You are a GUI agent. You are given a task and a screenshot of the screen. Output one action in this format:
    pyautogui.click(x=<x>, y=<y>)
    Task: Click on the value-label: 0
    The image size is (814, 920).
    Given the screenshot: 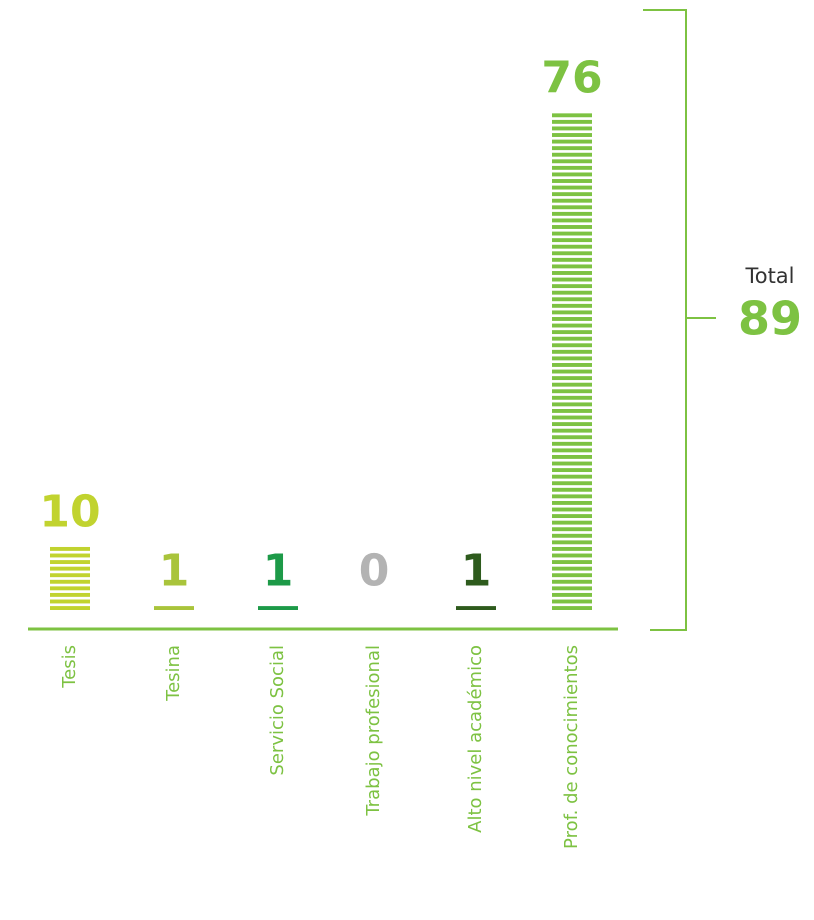 What is the action you would take?
    pyautogui.click(x=374, y=570)
    